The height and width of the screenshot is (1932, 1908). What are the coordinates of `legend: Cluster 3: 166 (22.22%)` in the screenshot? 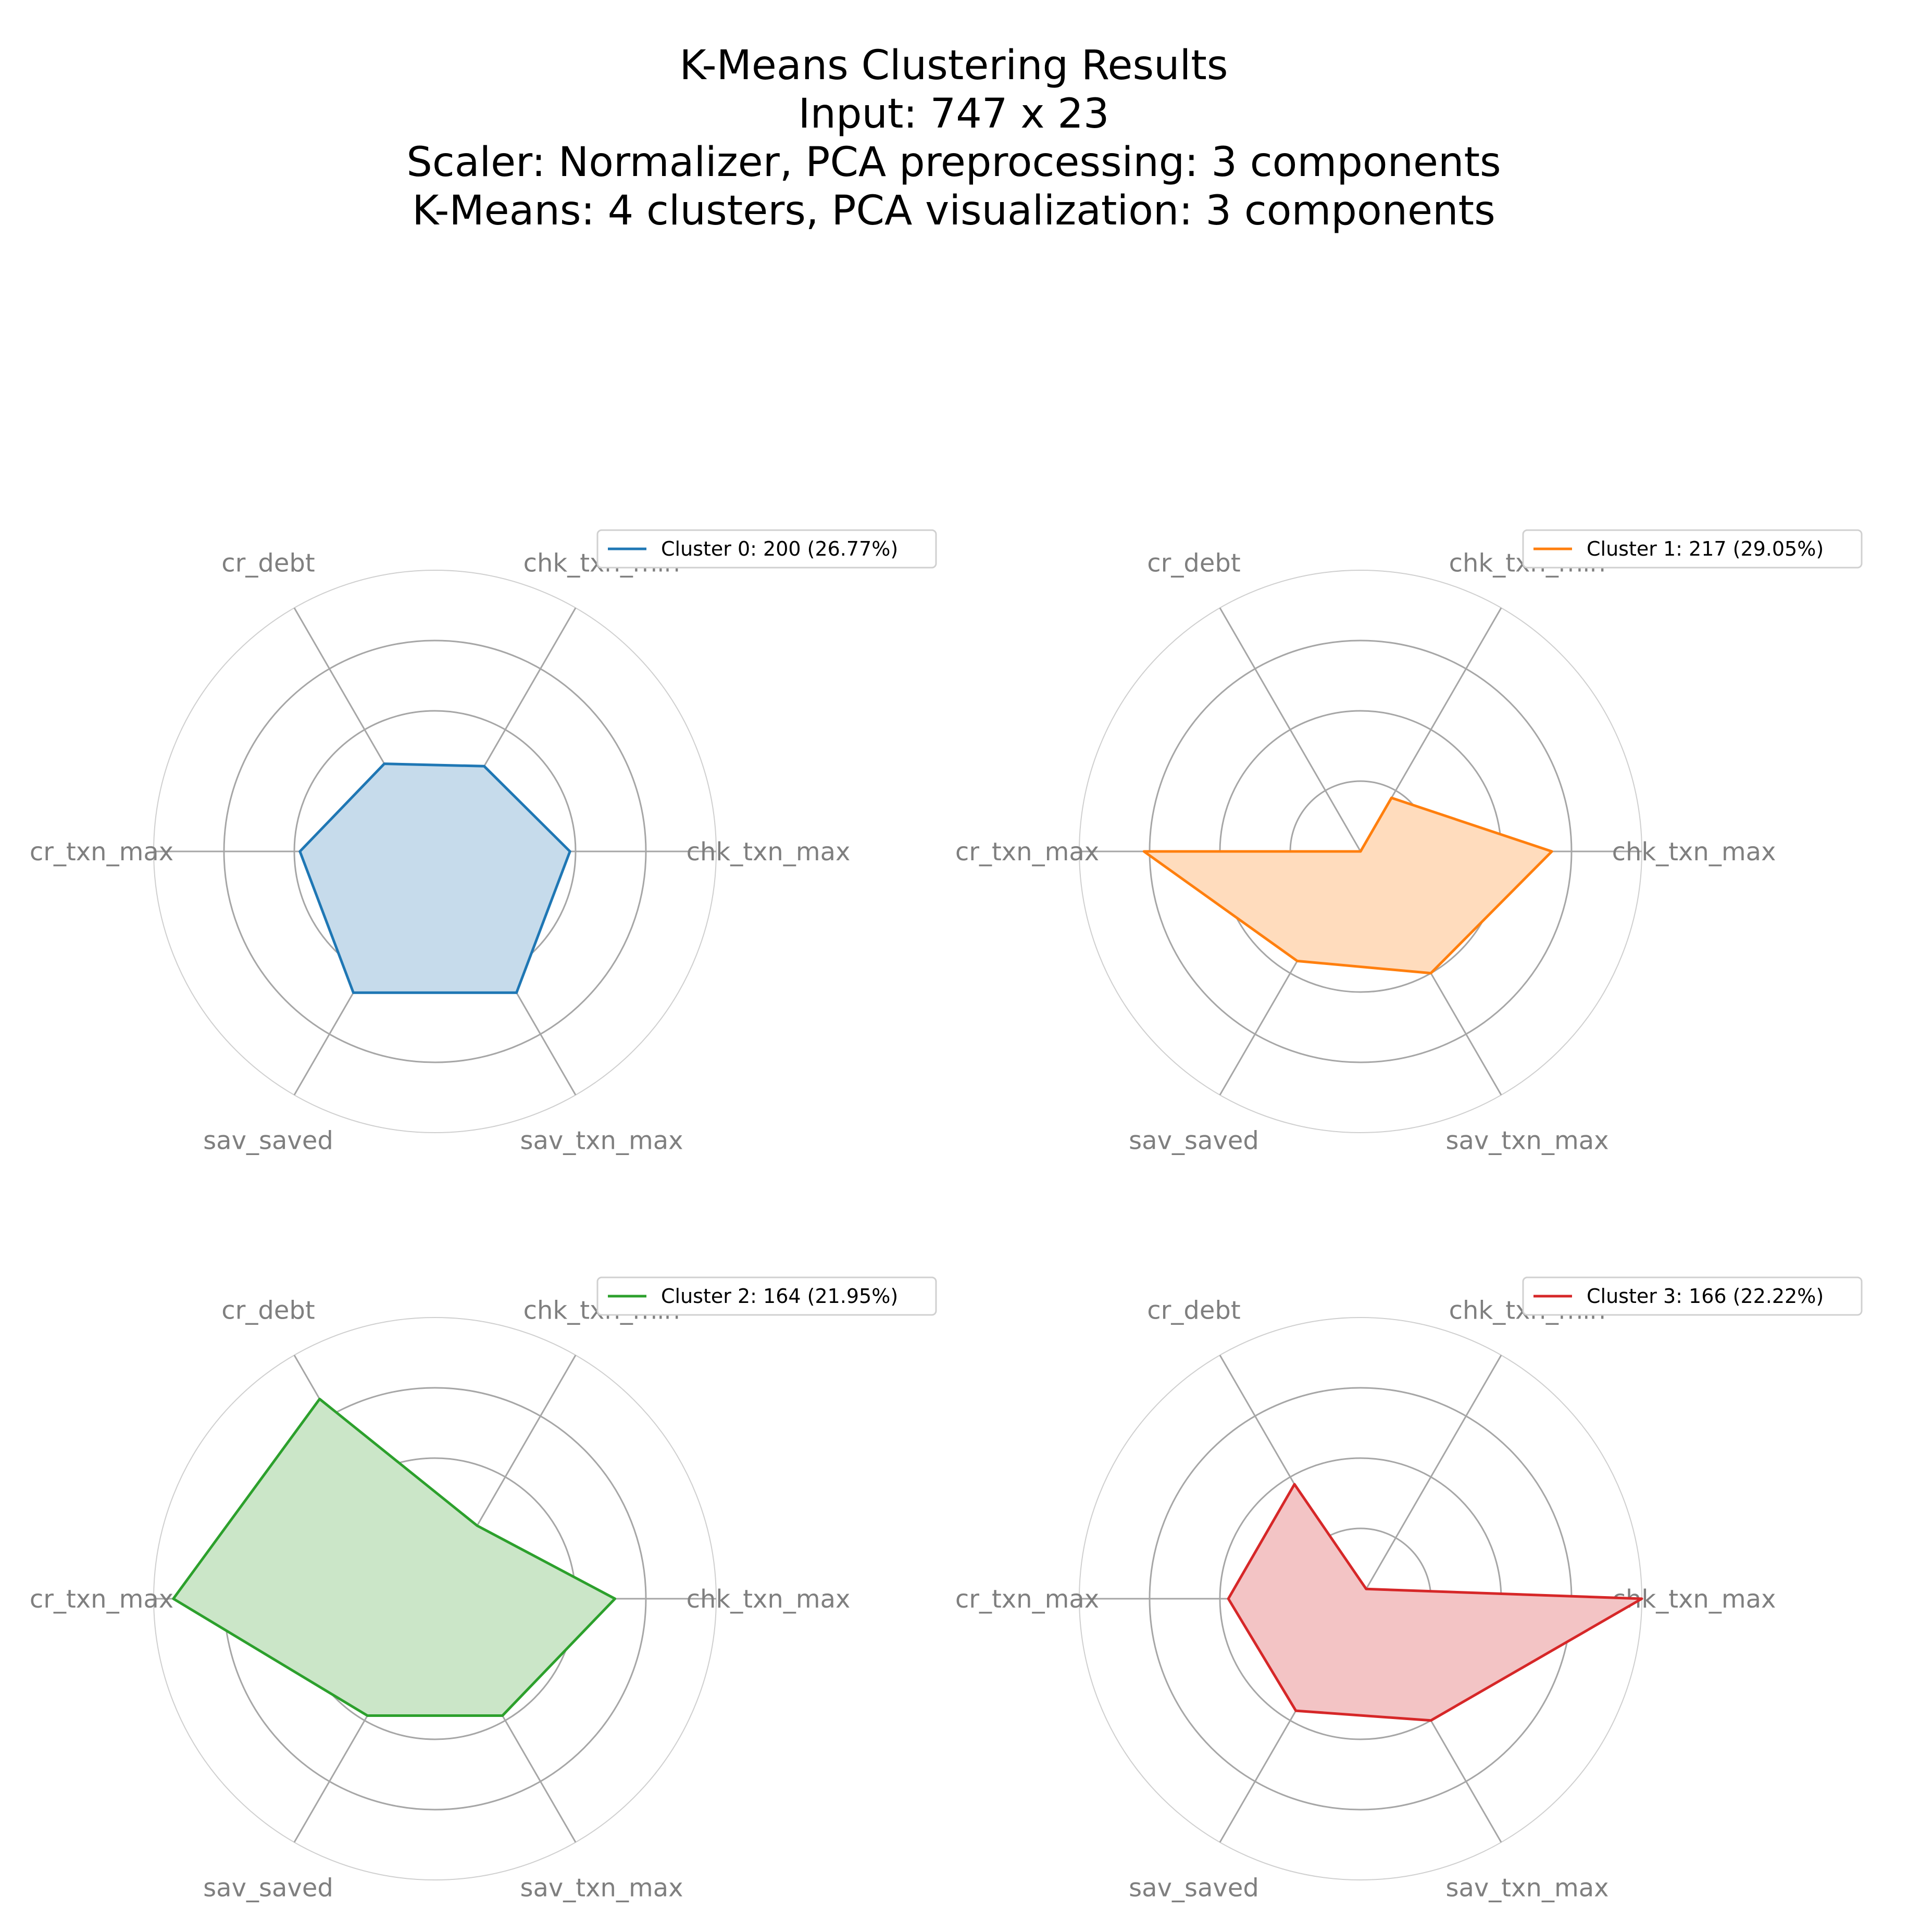 It's located at (1692, 1296).